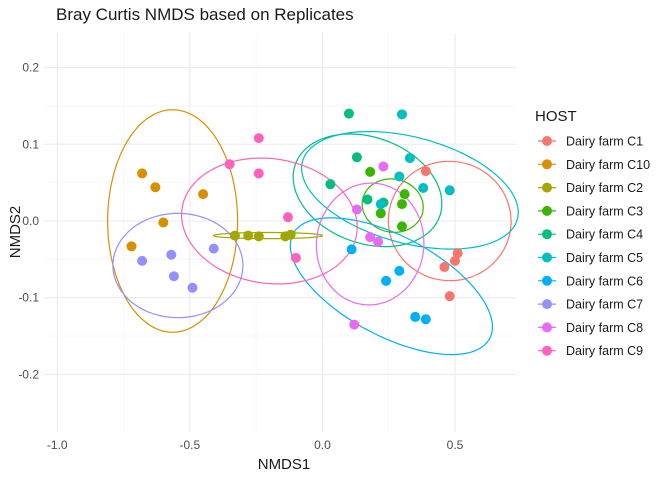  What do you see at coordinates (608, 165) in the screenshot?
I see `legend-label: Dairy farm C10` at bounding box center [608, 165].